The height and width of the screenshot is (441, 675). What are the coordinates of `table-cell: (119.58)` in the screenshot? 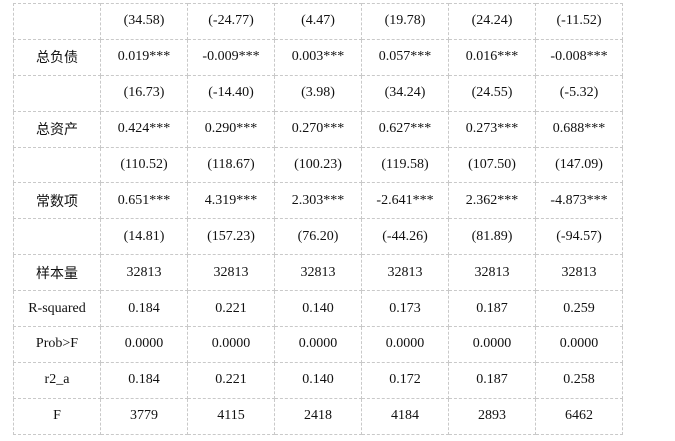 It's located at (405, 165).